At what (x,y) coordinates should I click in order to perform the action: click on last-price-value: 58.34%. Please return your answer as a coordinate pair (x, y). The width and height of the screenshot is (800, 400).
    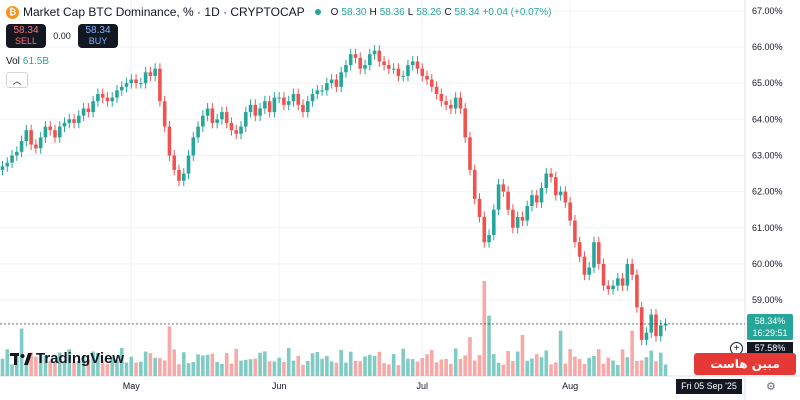
    Looking at the image, I should click on (770, 321).